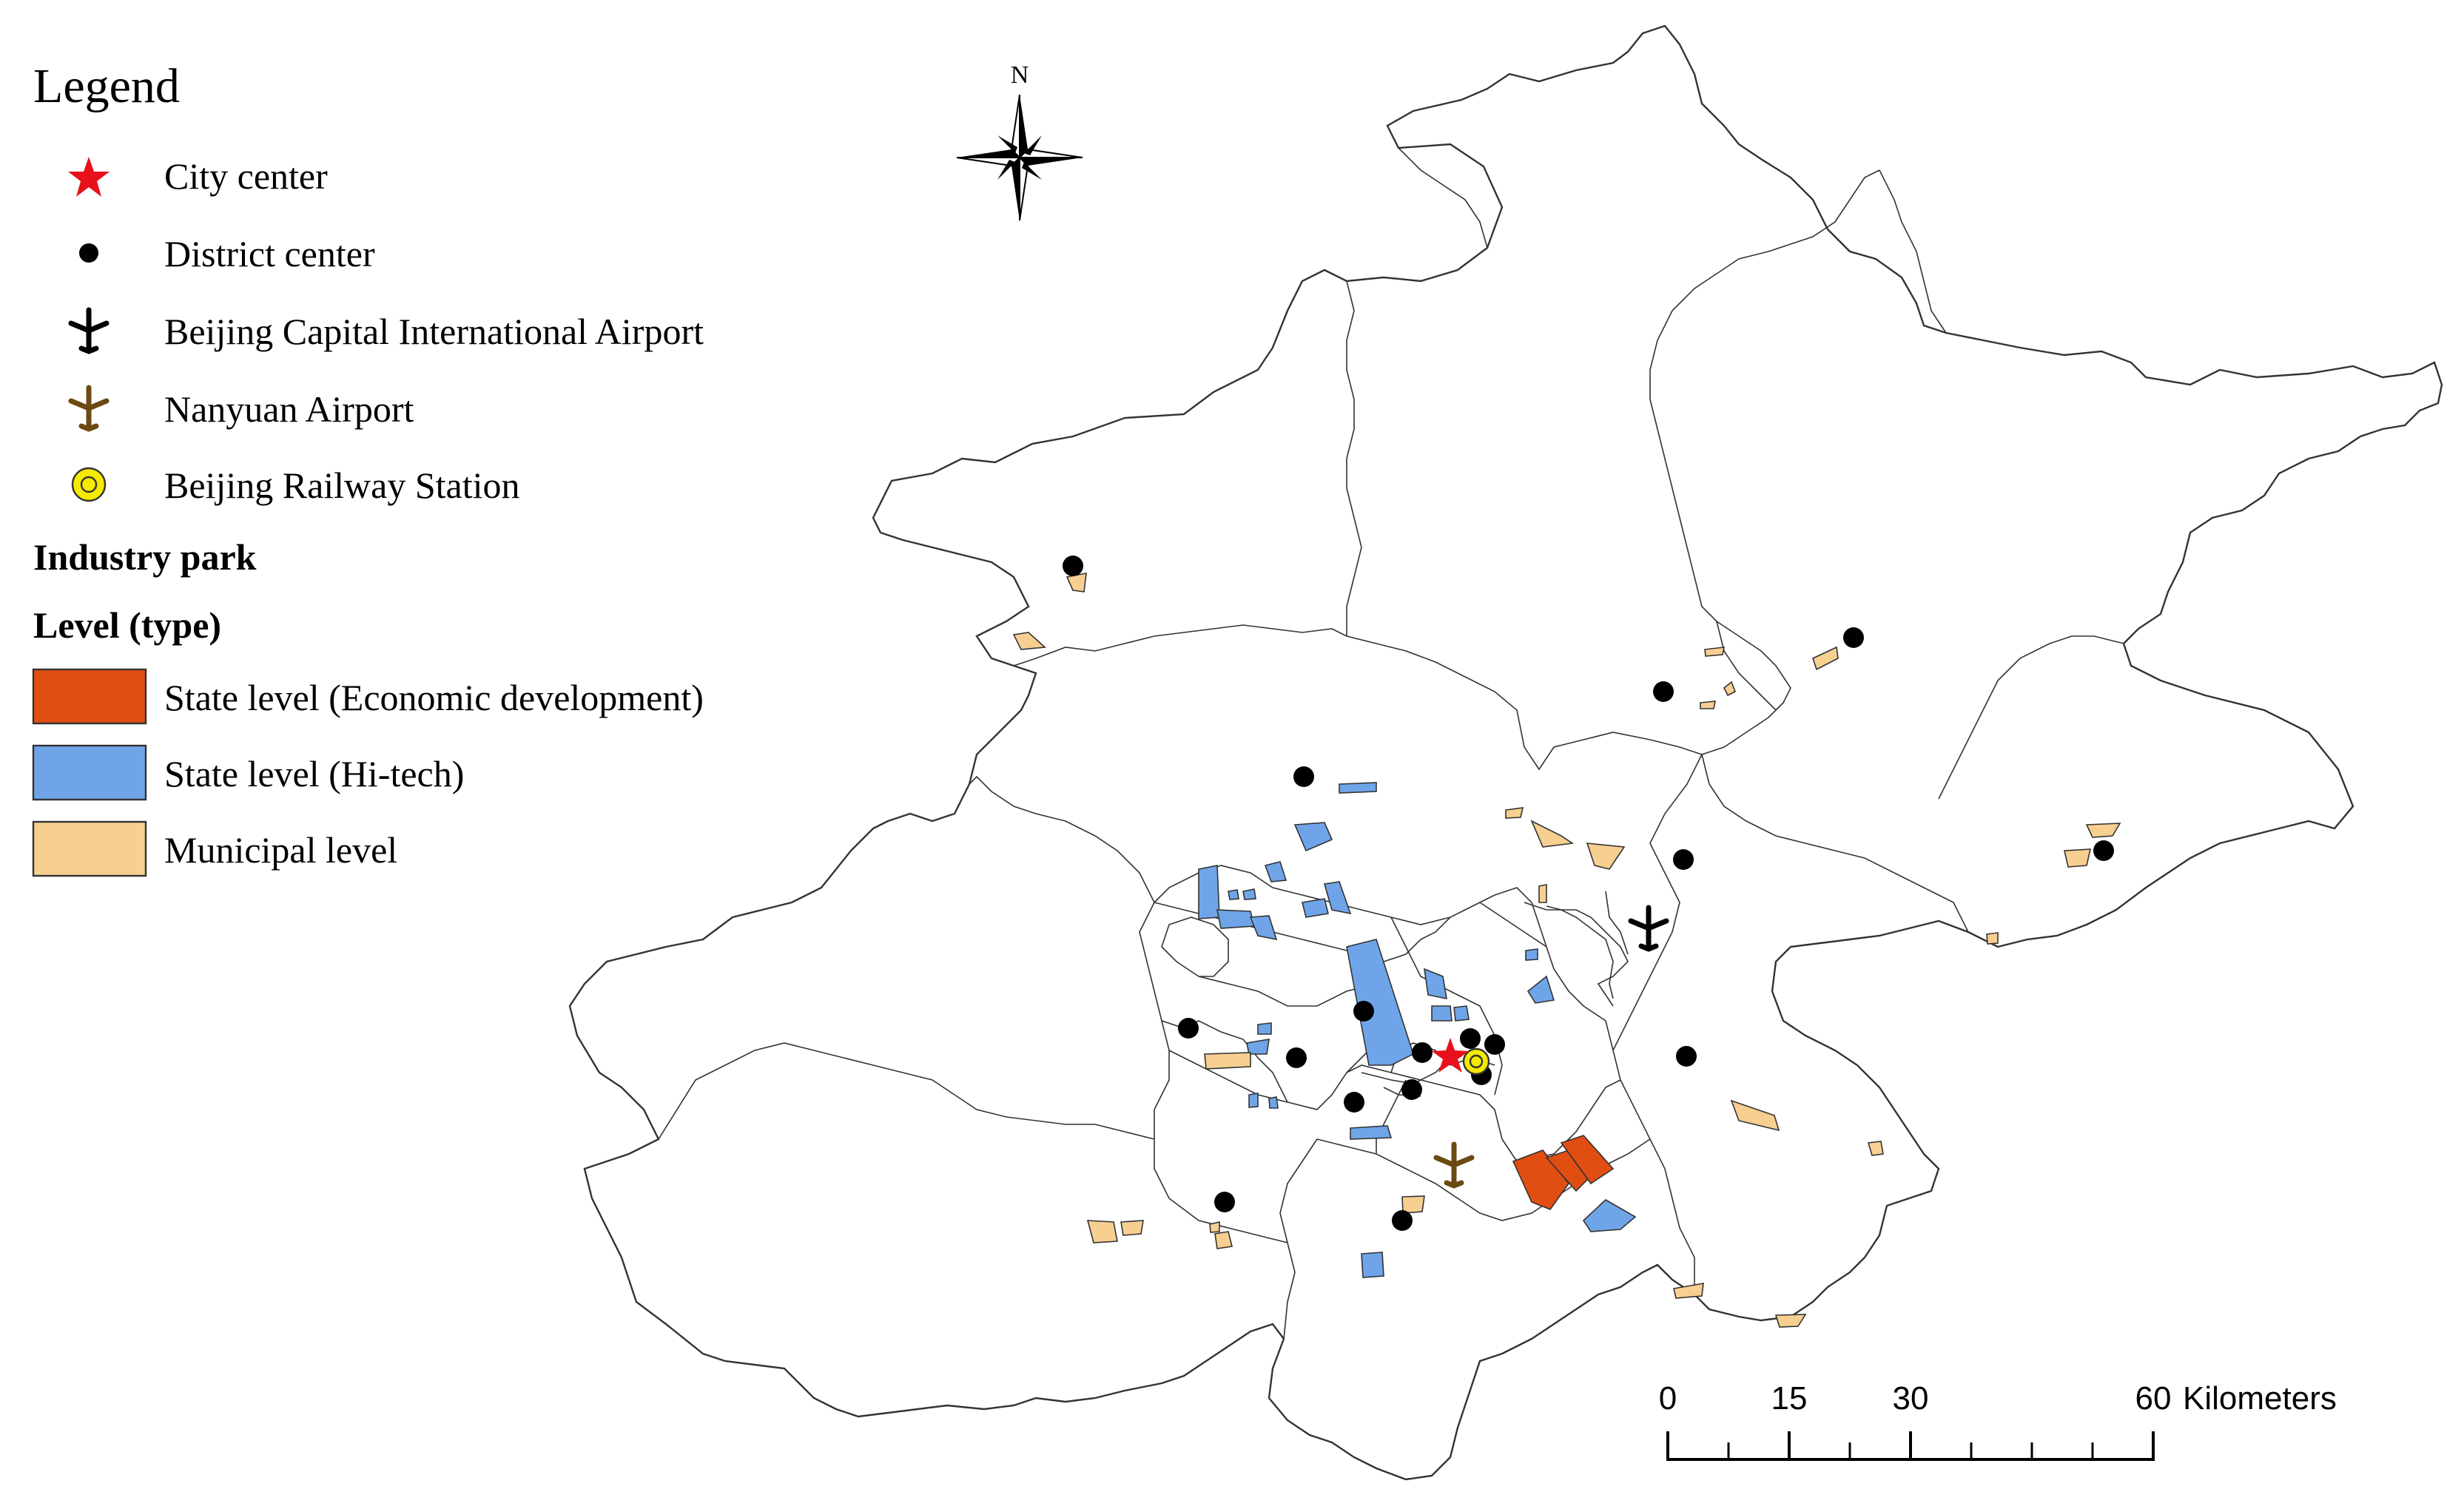  What do you see at coordinates (89, 772) in the screenshot?
I see `swatch-state-hitech` at bounding box center [89, 772].